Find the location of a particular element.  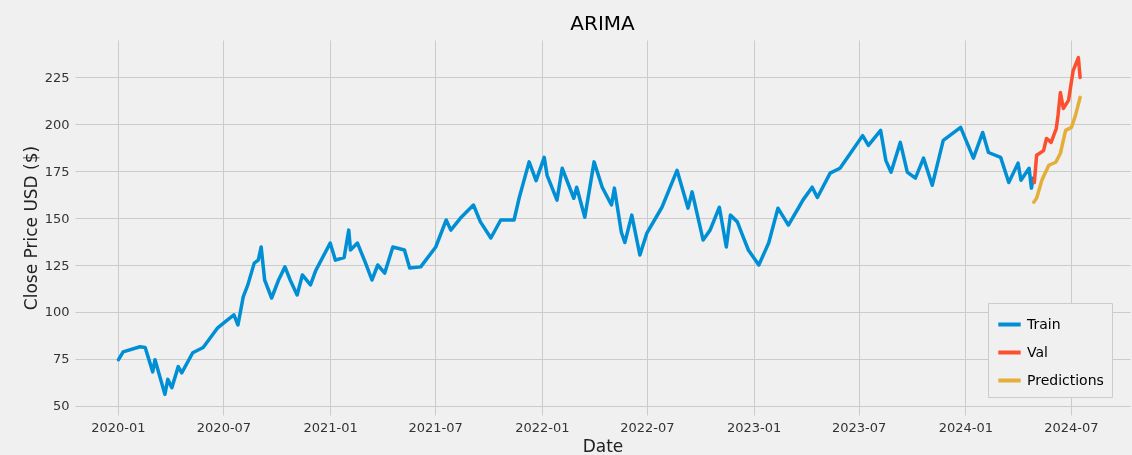

x-tick-label: 2023-07 is located at coordinates (859, 427).